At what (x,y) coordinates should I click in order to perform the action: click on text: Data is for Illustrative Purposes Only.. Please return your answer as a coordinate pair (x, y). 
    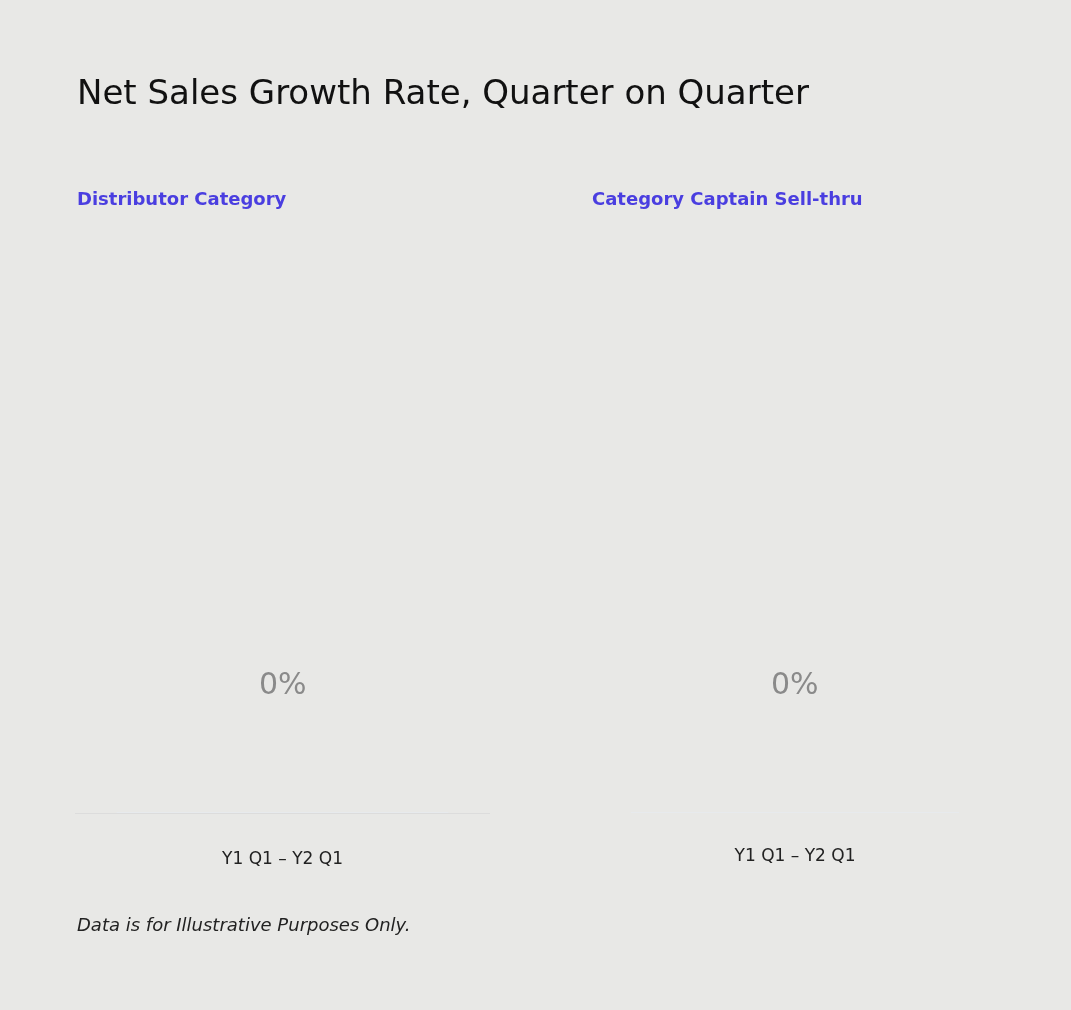
    Looking at the image, I should click on (244, 924).